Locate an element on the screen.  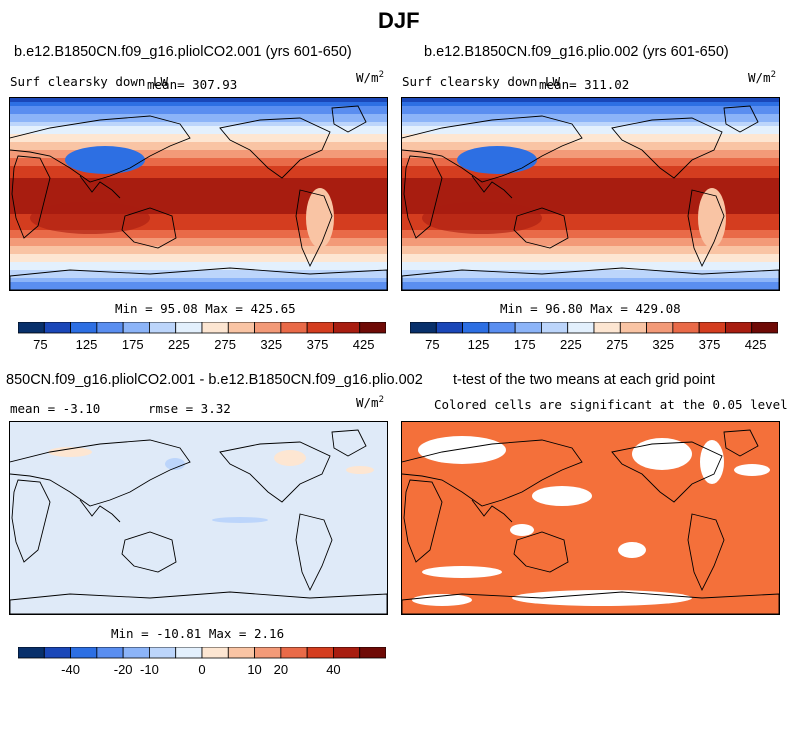
colorbar-tick-label: 425 is located at coordinates (364, 344).